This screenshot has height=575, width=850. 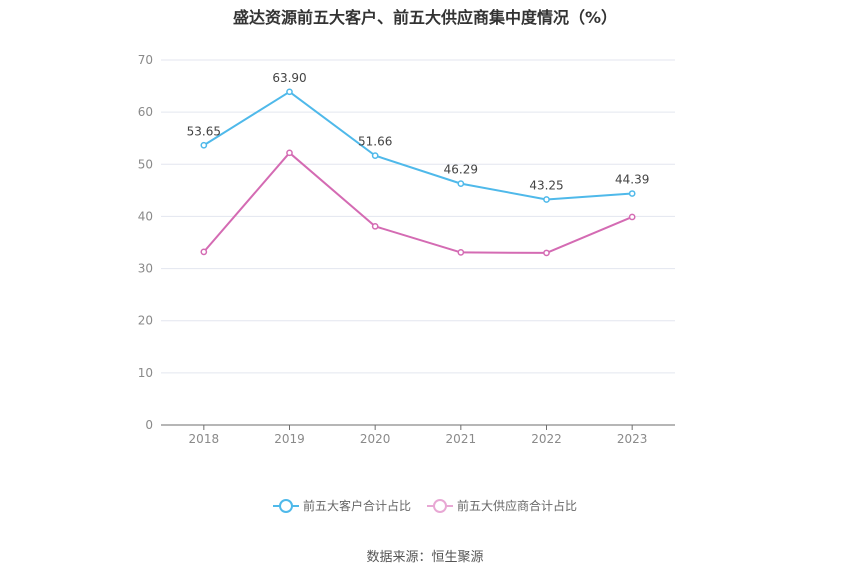 I want to click on data-source: 数据来源：恒生聚源, so click(x=425, y=557).